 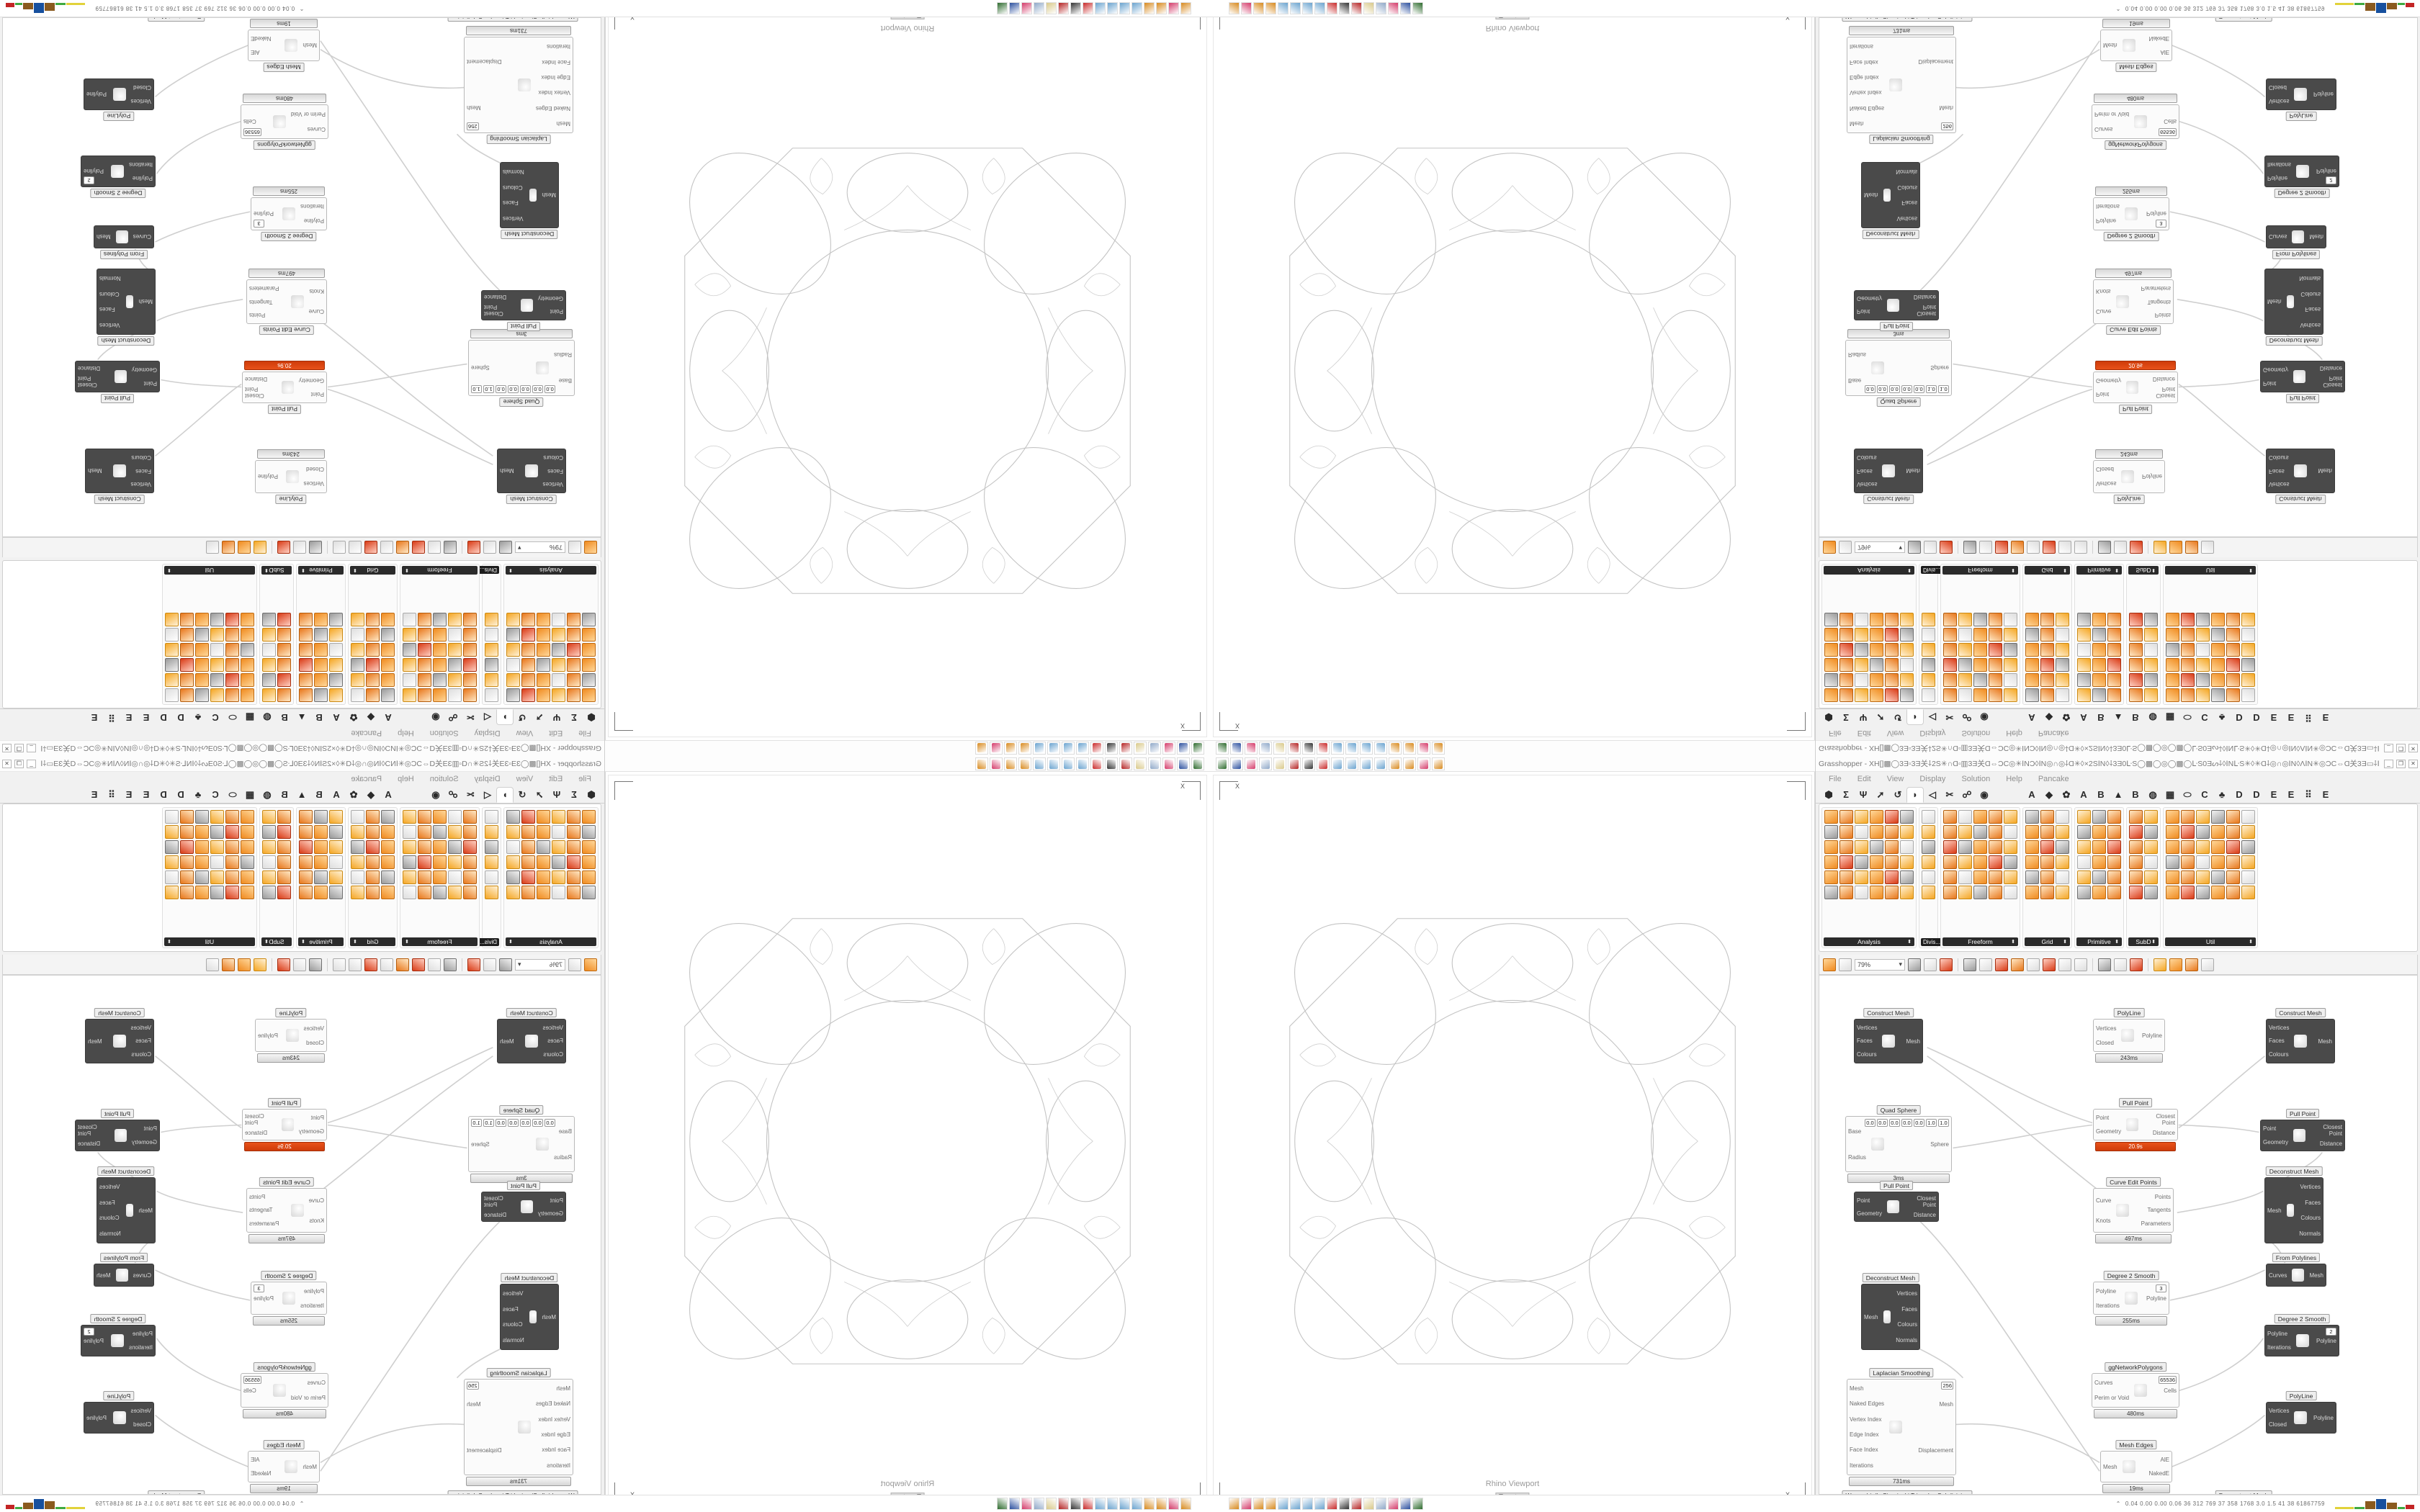 I want to click on output-port: NakedE, so click(x=261, y=38).